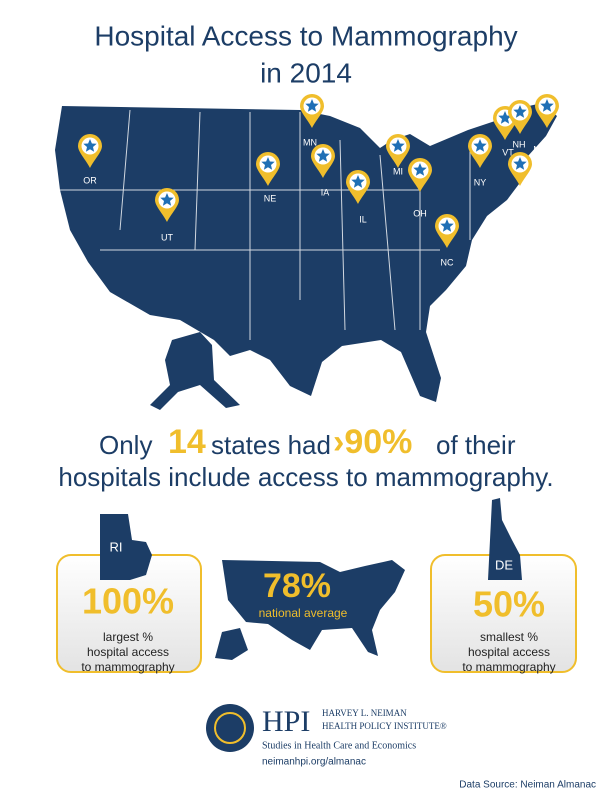  What do you see at coordinates (303, 613) in the screenshot?
I see `stat-label: national average` at bounding box center [303, 613].